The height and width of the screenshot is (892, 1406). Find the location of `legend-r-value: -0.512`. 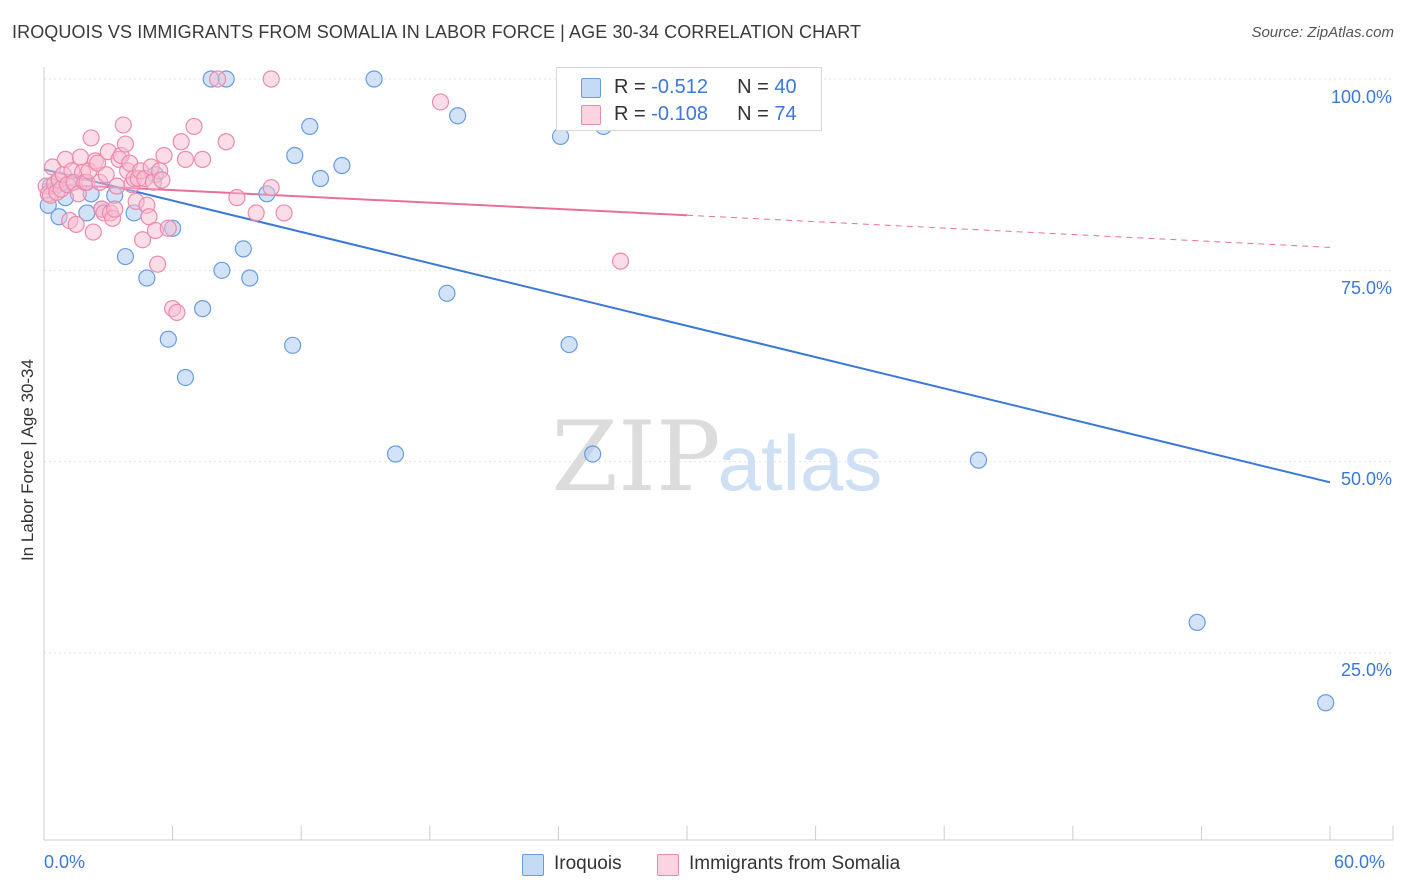

legend-r-value: -0.512 is located at coordinates (679, 87).